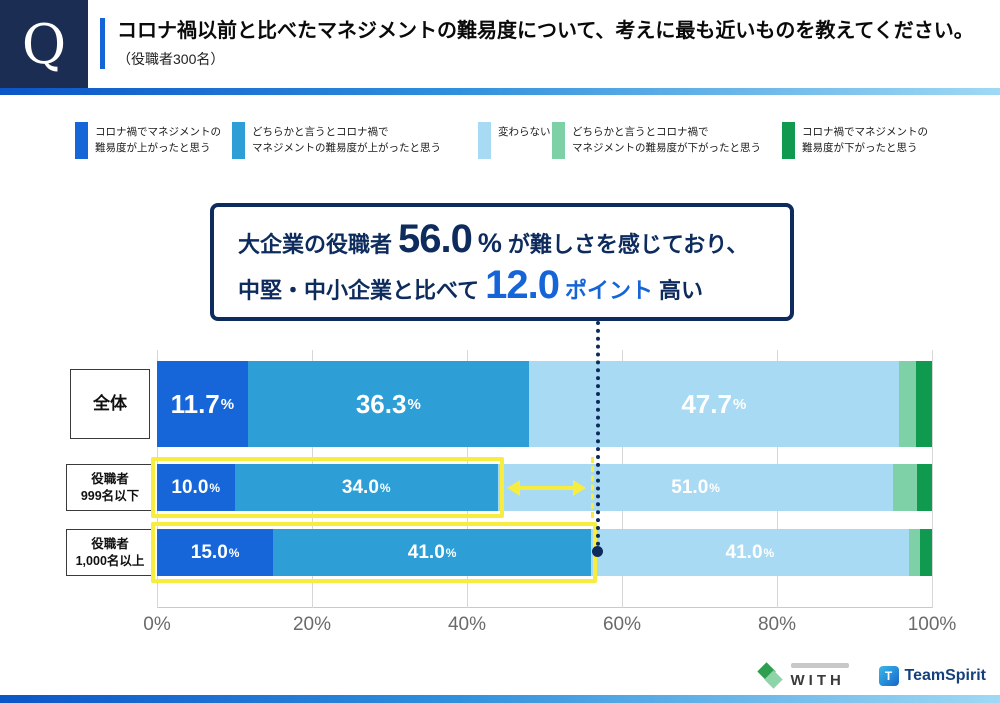 The width and height of the screenshot is (1000, 703). Describe the element at coordinates (346, 148) in the screenshot. I see `legend-label-line: マネジメントの難易度が上がったと思う` at that location.